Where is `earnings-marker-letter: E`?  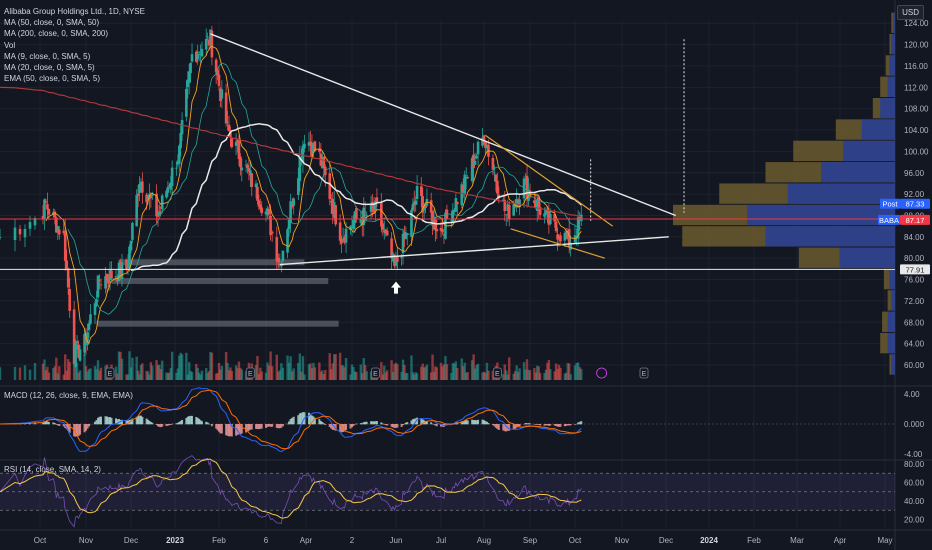 earnings-marker-letter: E is located at coordinates (250, 374).